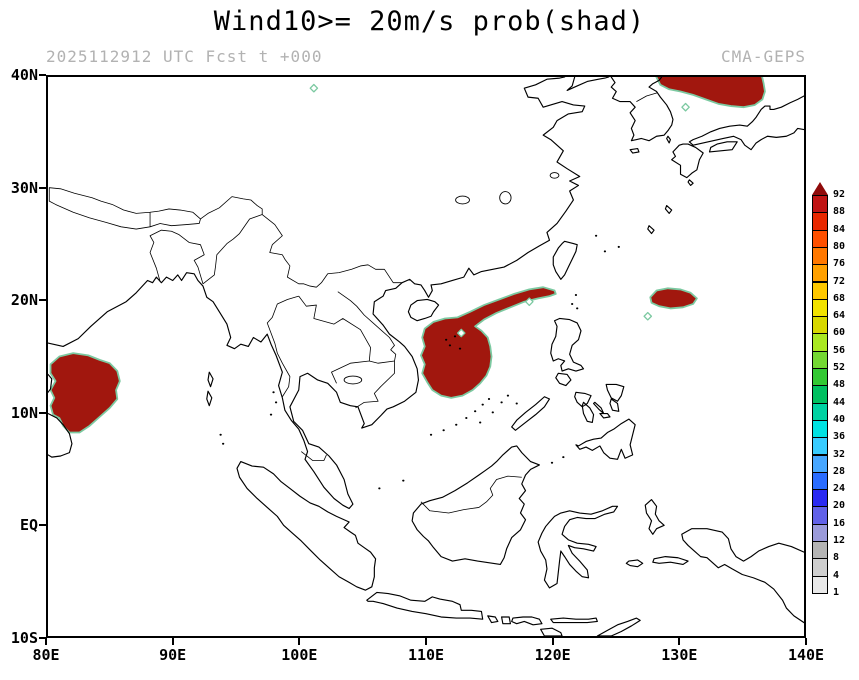  Describe the element at coordinates (28, 525) in the screenshot. I see `lat-tick-label: EQ` at that location.